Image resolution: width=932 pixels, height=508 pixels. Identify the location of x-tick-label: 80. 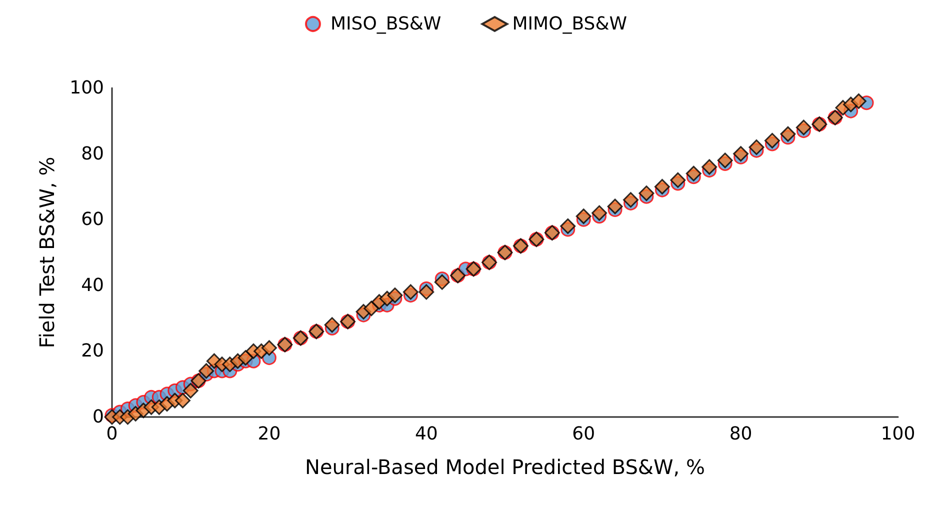
(740, 434).